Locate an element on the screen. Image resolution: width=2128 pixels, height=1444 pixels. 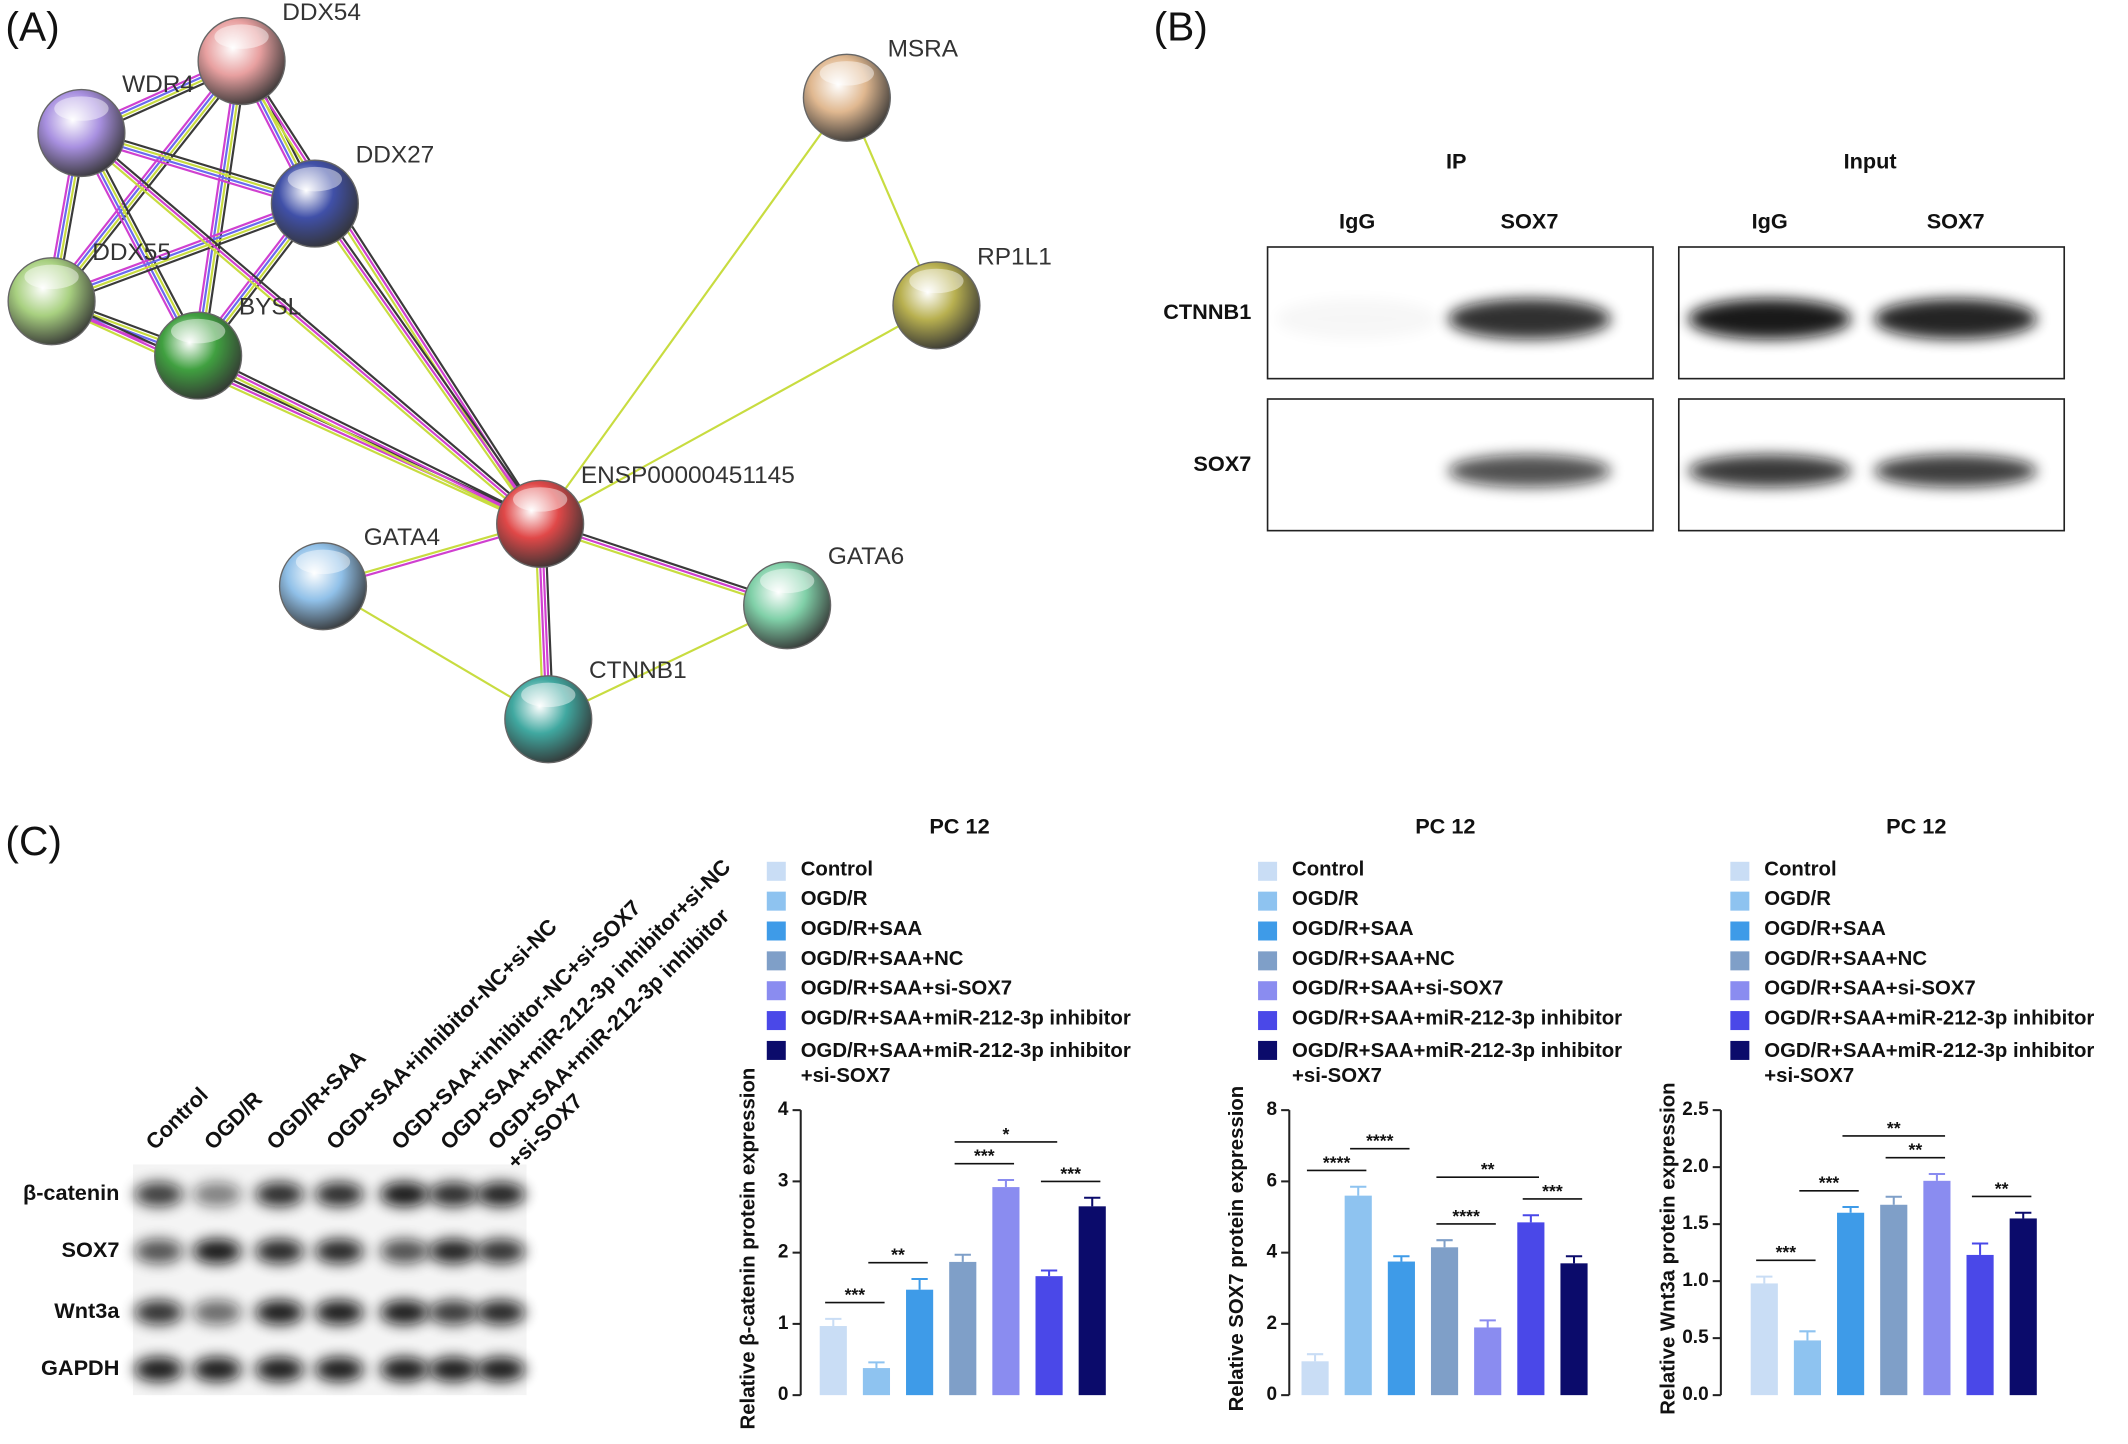
y-tick-label: 2 is located at coordinates (783, 1252).